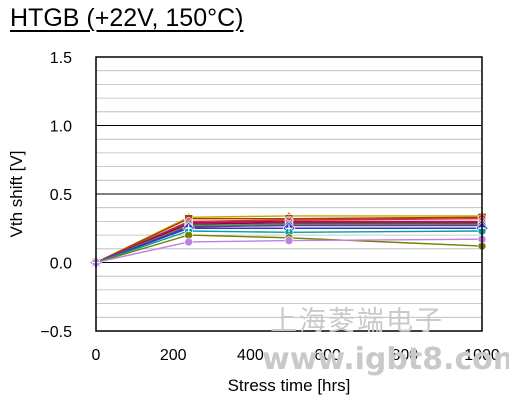  What do you see at coordinates (250, 355) in the screenshot?
I see `x-tick-label: 400` at bounding box center [250, 355].